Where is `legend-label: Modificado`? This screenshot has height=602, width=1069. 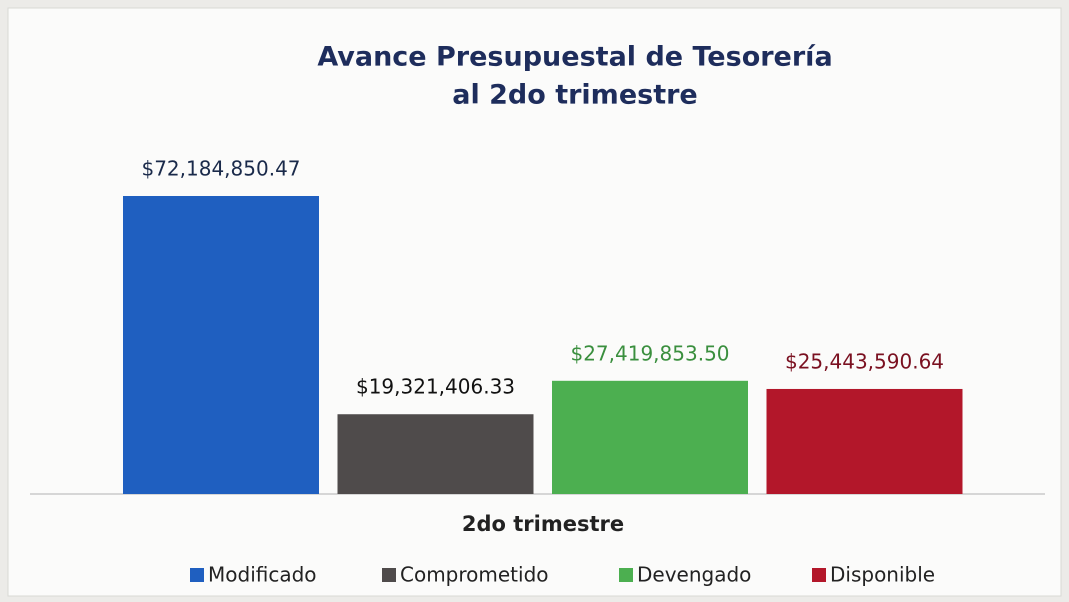 legend-label: Modificado is located at coordinates (262, 575).